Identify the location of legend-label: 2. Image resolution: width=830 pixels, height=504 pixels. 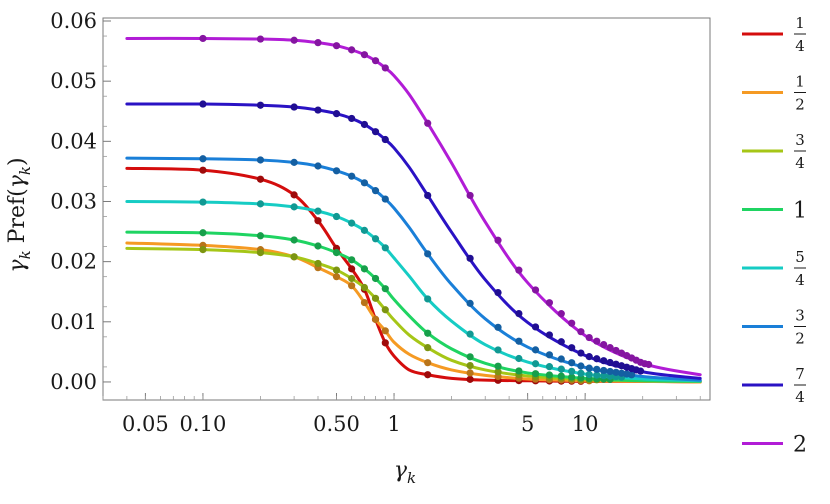
(800, 445).